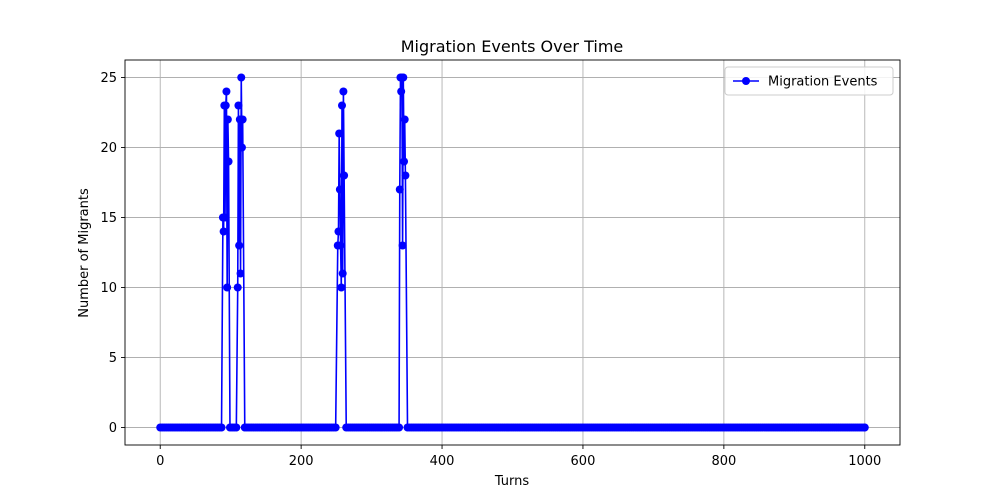 This screenshot has height=500, width=1000. I want to click on y-tick-label: 0, so click(113, 428).